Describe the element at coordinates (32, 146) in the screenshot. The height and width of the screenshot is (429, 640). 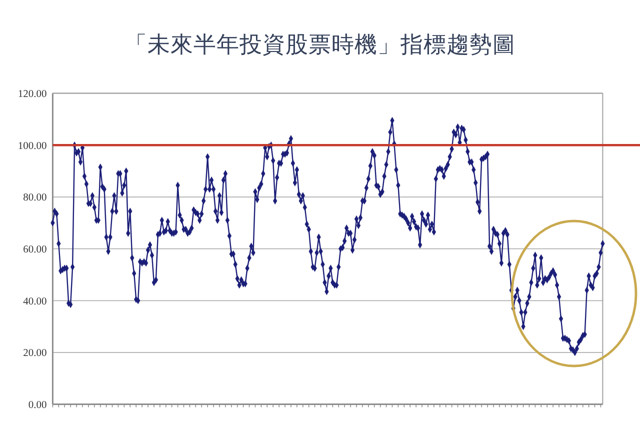
I see `y-tick-label: 100.00` at that location.